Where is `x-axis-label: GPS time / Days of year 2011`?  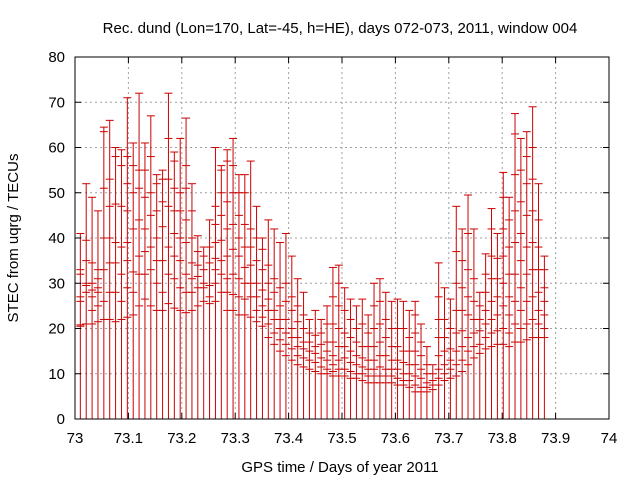 x-axis-label: GPS time / Days of year 2011 is located at coordinates (339, 467).